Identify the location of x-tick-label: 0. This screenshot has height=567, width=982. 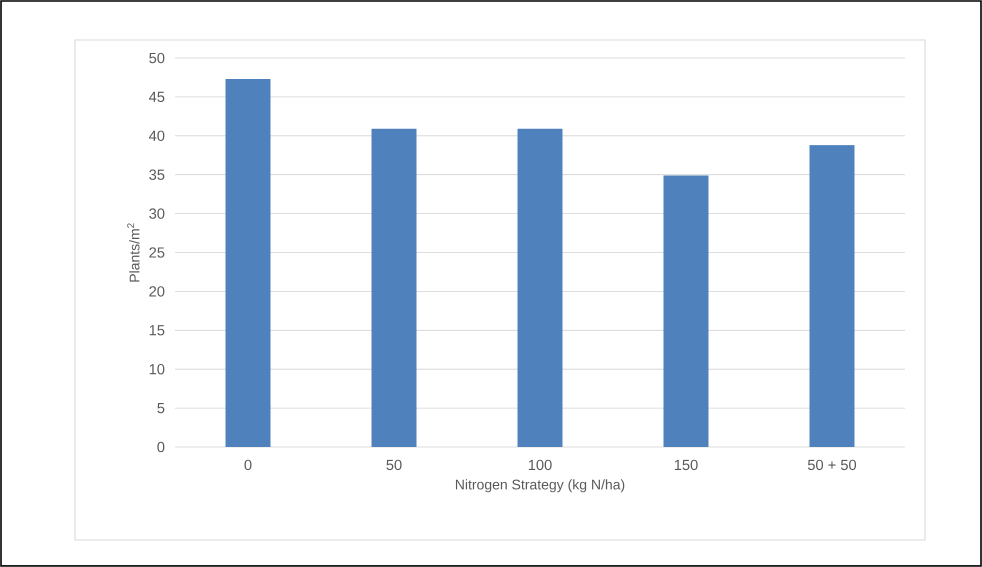
(248, 465).